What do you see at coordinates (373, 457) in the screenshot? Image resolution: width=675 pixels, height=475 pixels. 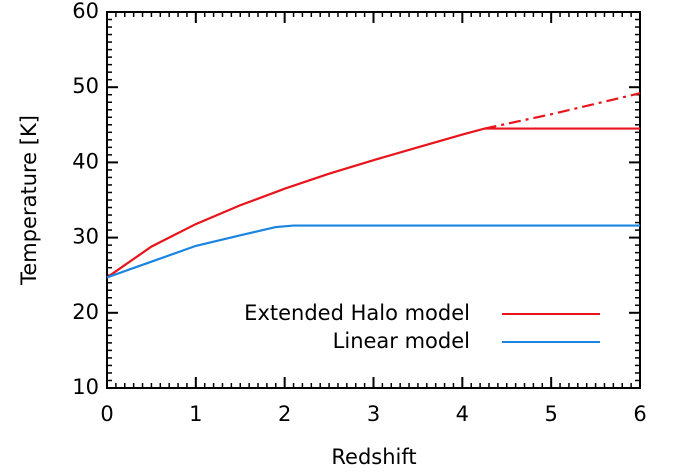 I see `x-axis-title: Redshift` at bounding box center [373, 457].